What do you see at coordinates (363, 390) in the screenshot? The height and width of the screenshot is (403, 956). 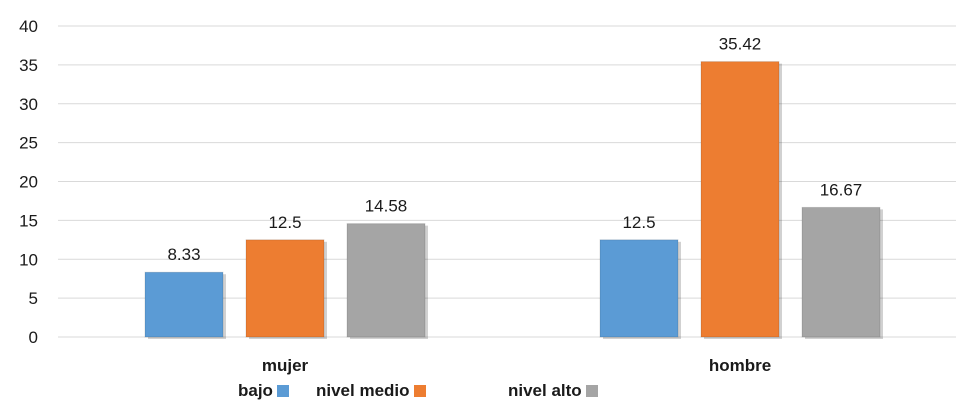 I see `legend-label: nivel medio` at bounding box center [363, 390].